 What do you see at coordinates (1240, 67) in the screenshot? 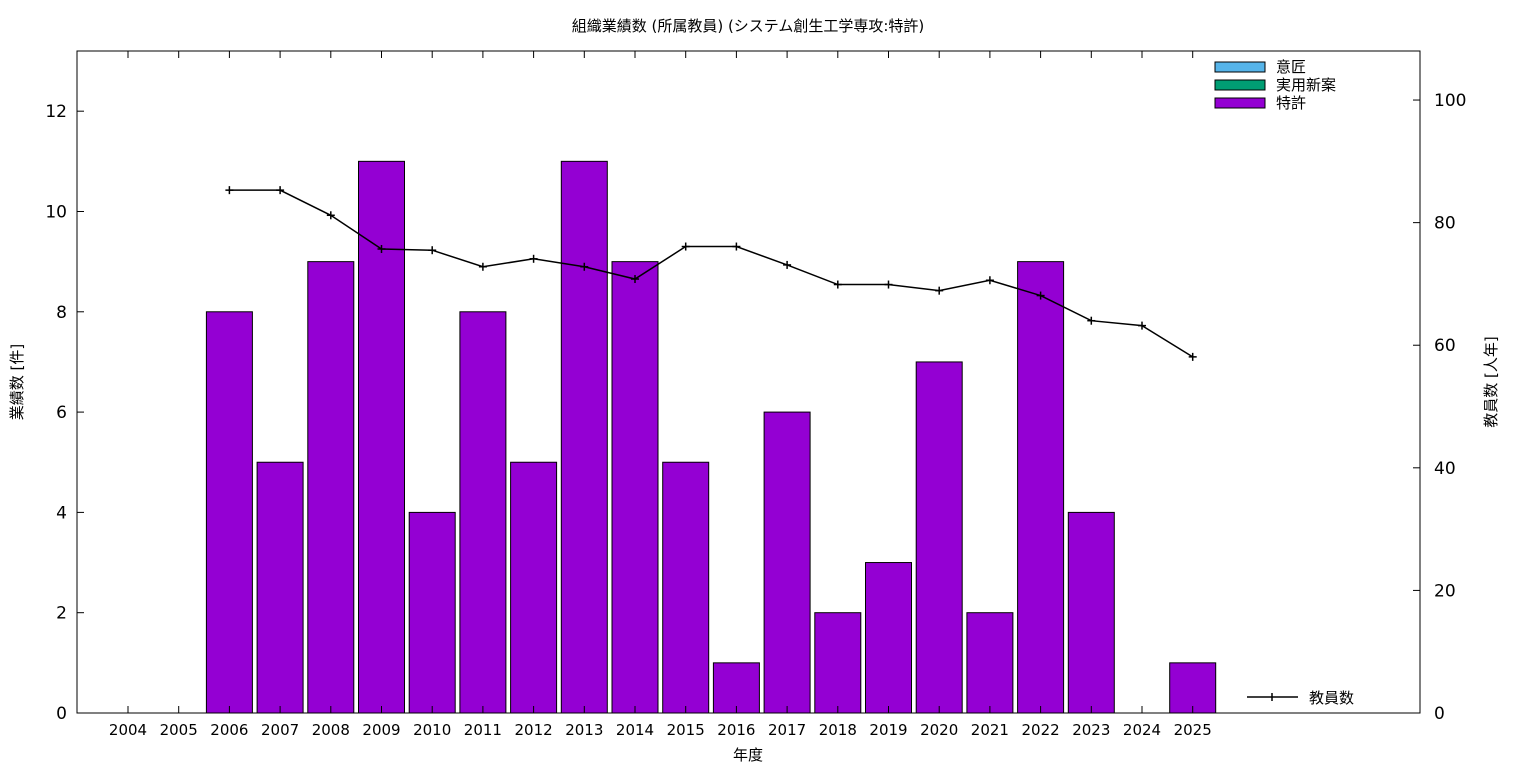
I see `legend-swatch-意匠` at bounding box center [1240, 67].